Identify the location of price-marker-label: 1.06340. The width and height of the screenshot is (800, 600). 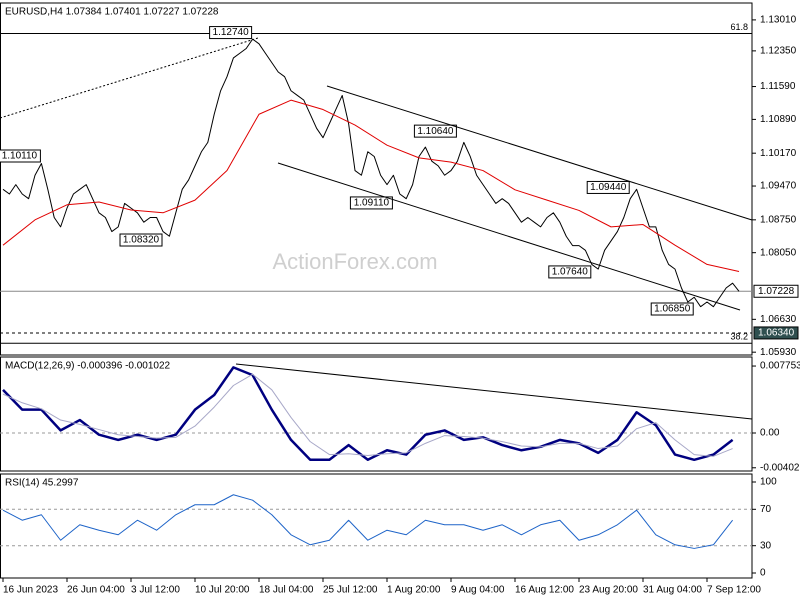
(776, 333).